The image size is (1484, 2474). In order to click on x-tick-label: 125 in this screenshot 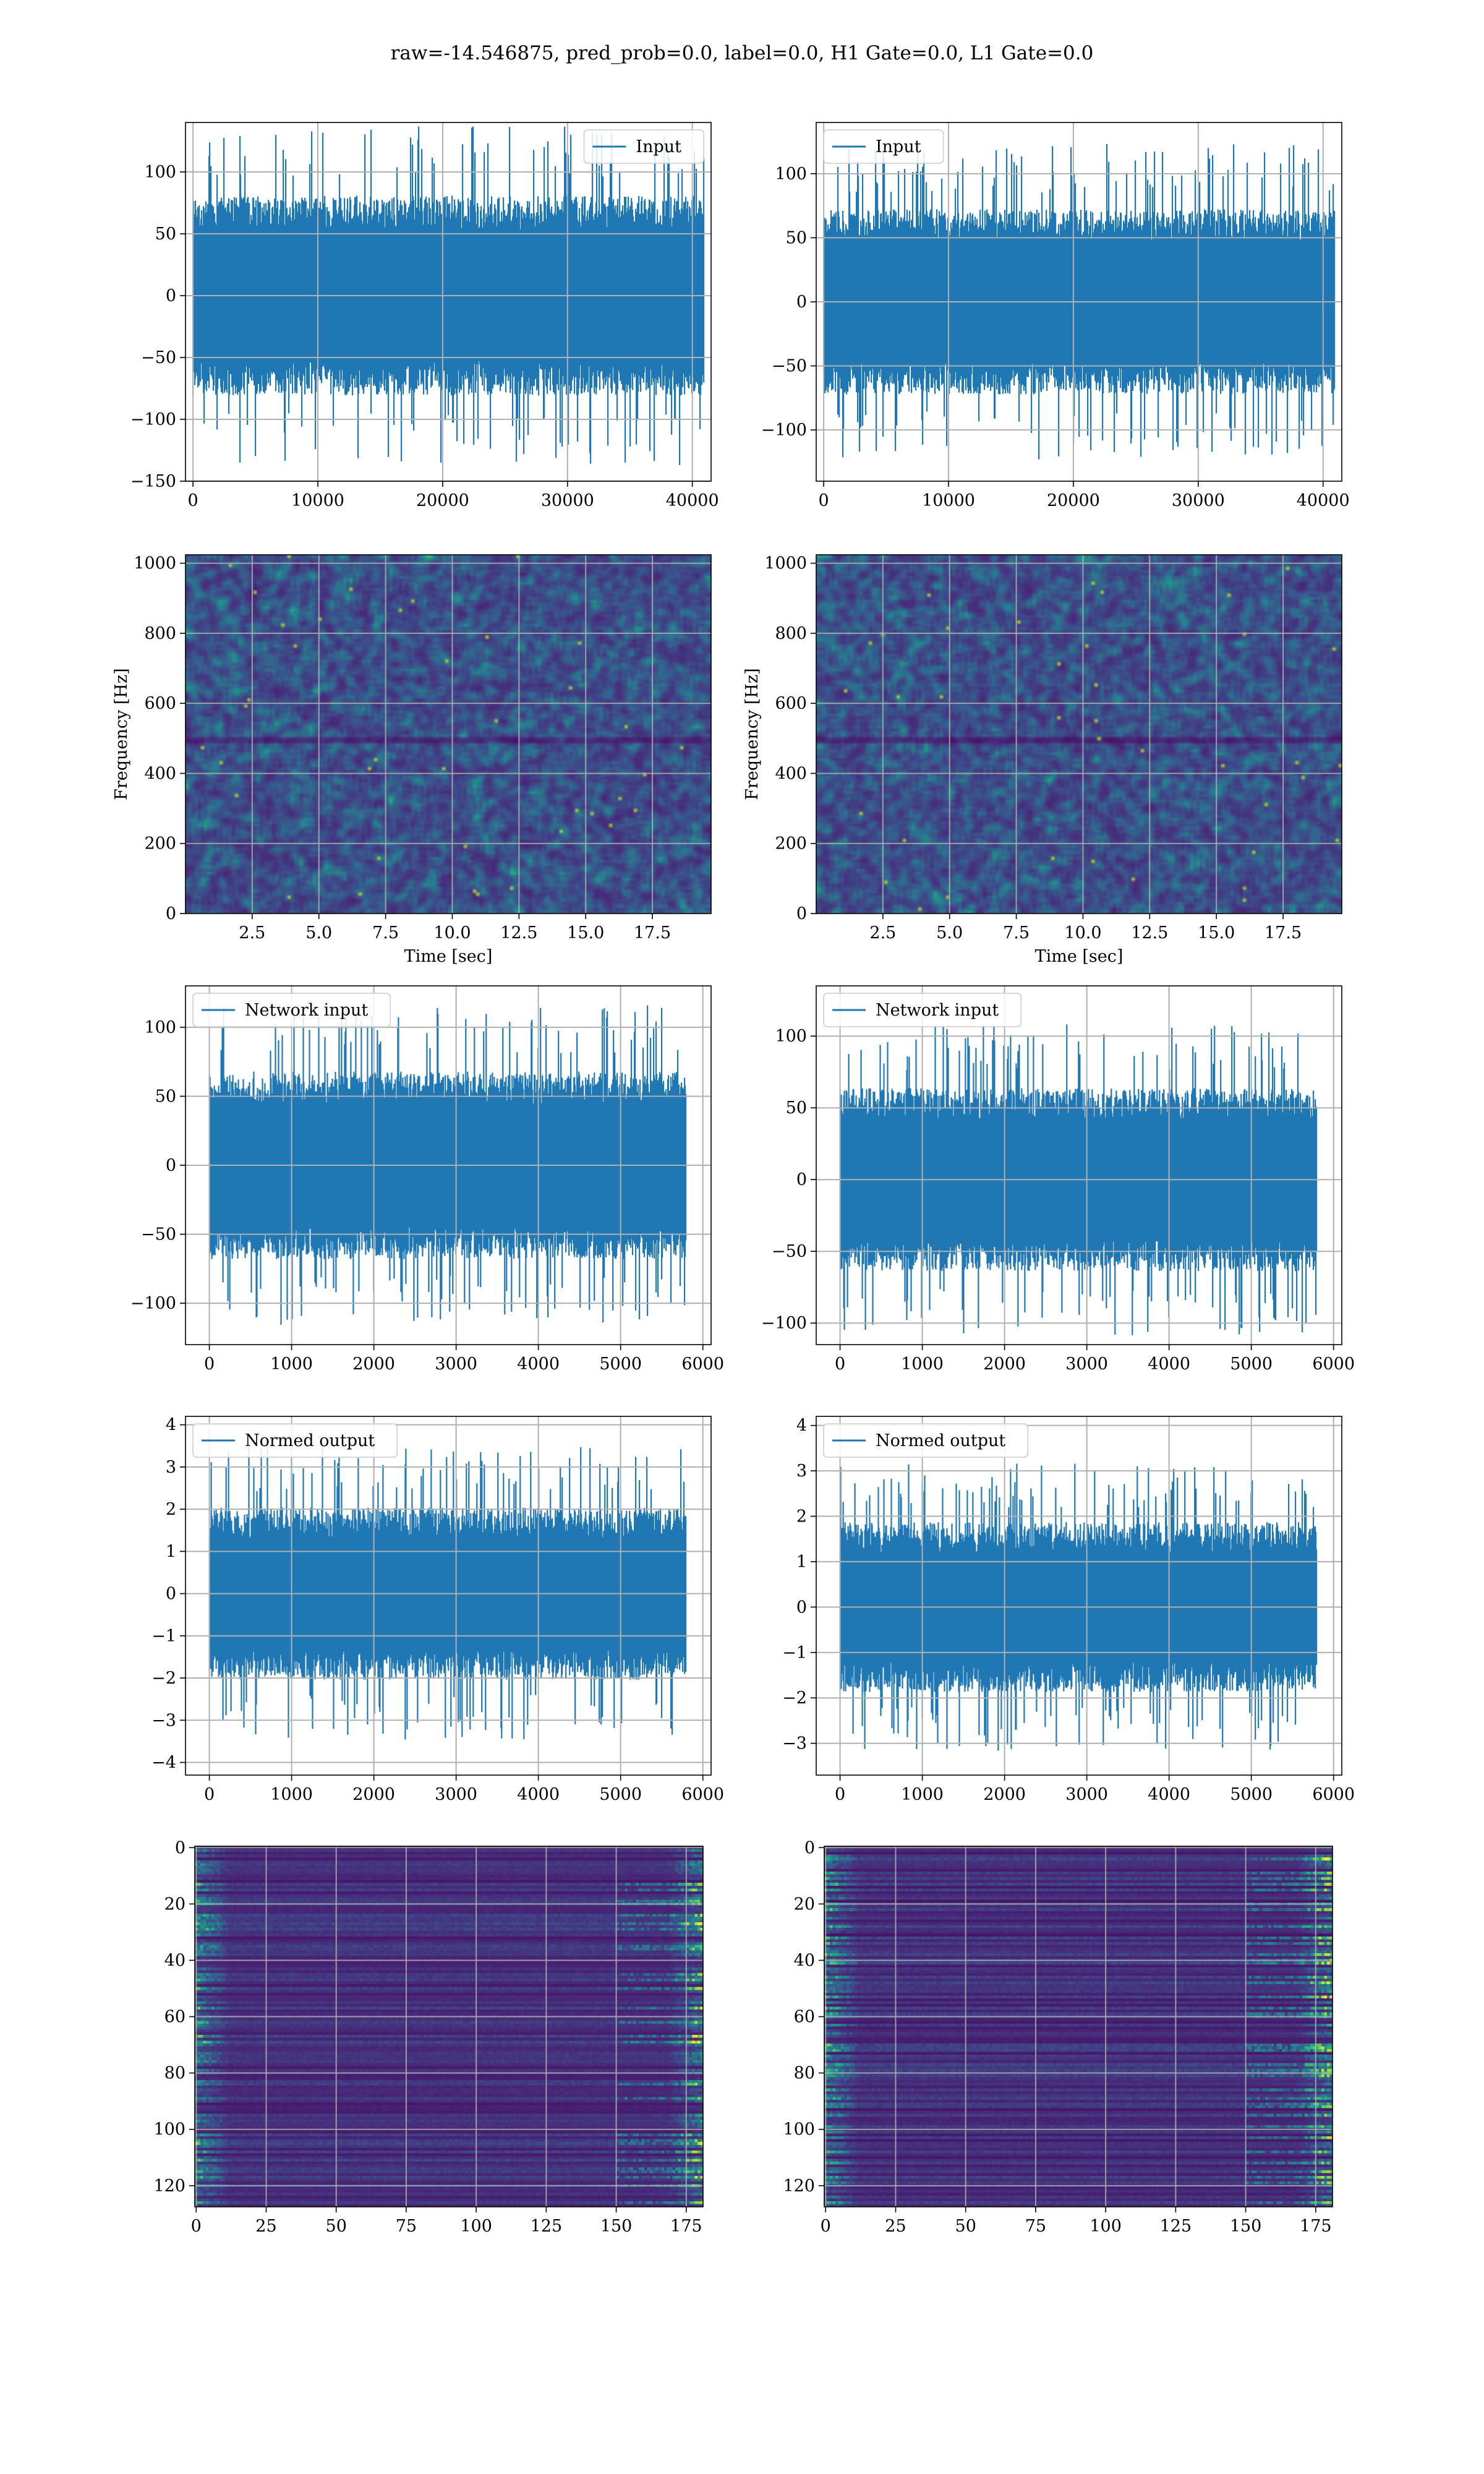, I will do `click(547, 2226)`.